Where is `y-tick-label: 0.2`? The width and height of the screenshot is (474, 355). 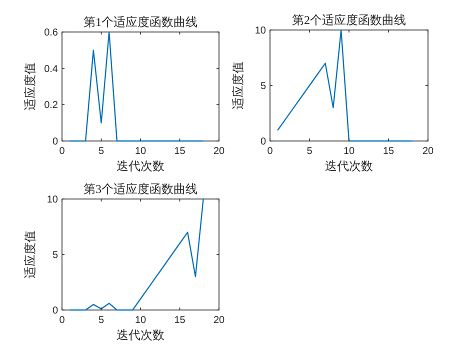 y-tick-label: 0.2 is located at coordinates (51, 106).